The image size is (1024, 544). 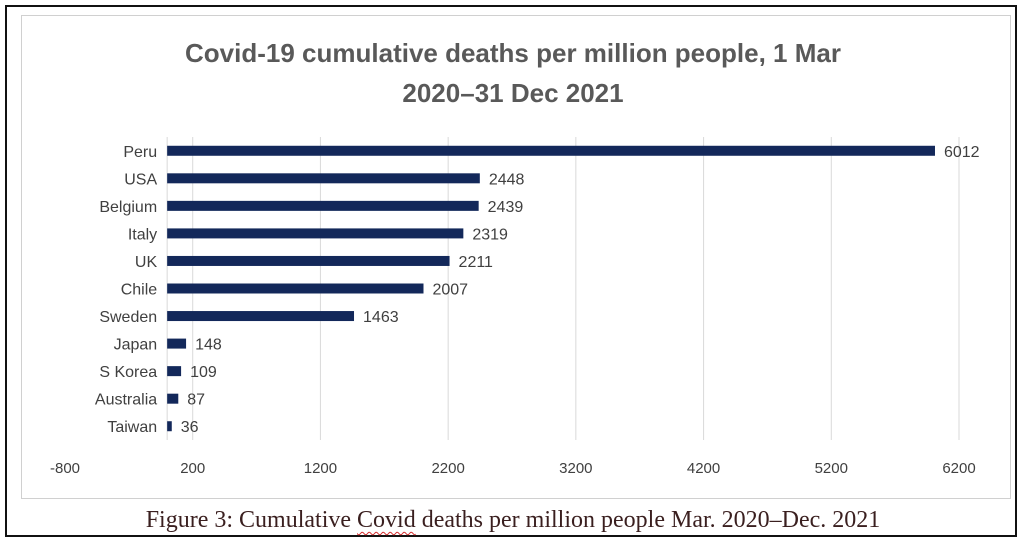 I want to click on category-label: USA, so click(x=140, y=179).